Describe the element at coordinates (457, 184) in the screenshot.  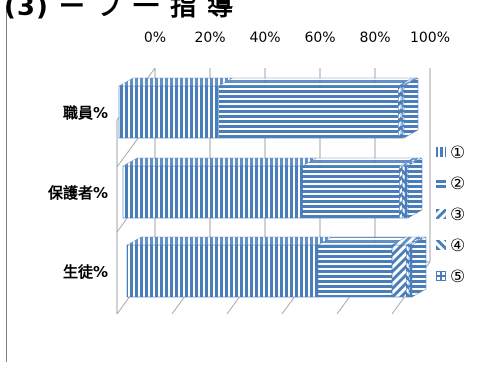
I see `legend-label: ②` at that location.